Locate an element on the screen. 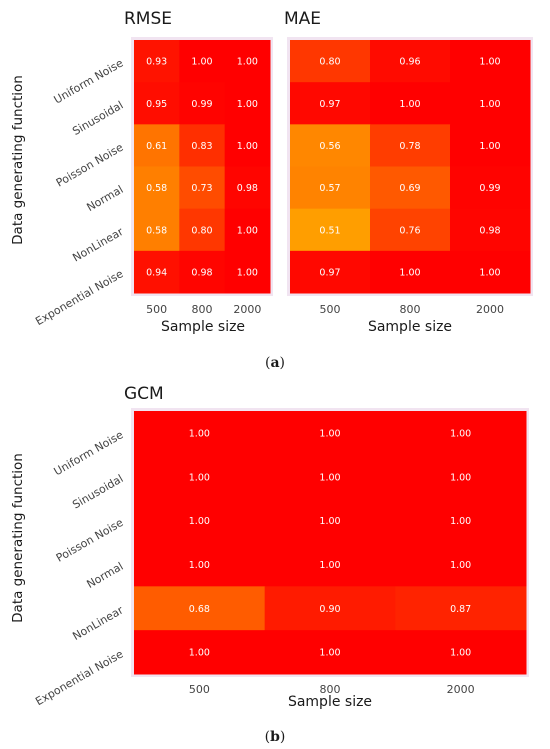 The width and height of the screenshot is (550, 749). rmse-cell-label: 0.99 is located at coordinates (201, 104).